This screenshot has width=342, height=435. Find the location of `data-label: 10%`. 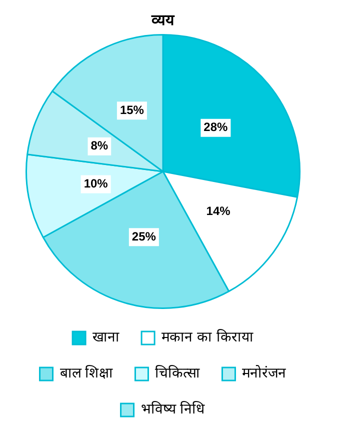

data-label: 10% is located at coordinates (96, 183).